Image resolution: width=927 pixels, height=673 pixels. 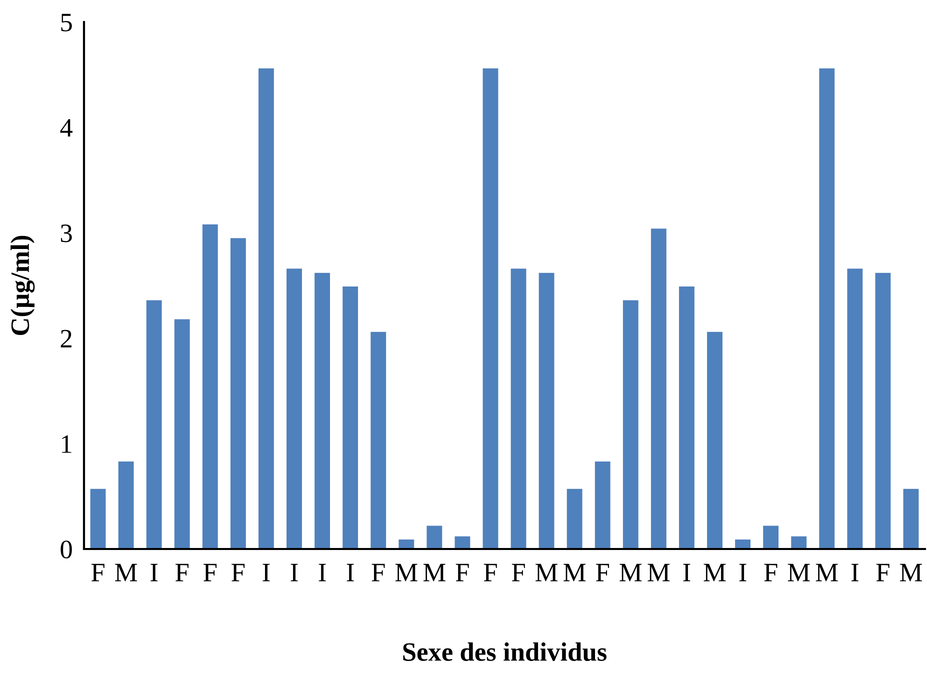 I want to click on x-axis-title: Sexe des individus, so click(x=505, y=652).